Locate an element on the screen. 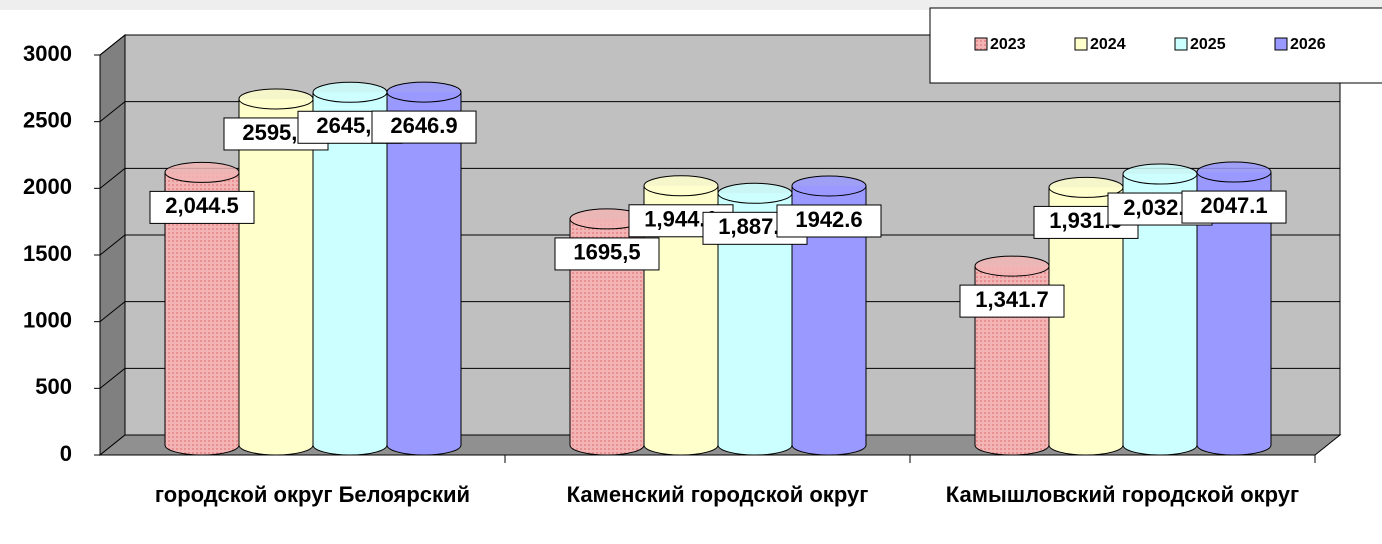  data-label: 2047.1 is located at coordinates (1233, 205).